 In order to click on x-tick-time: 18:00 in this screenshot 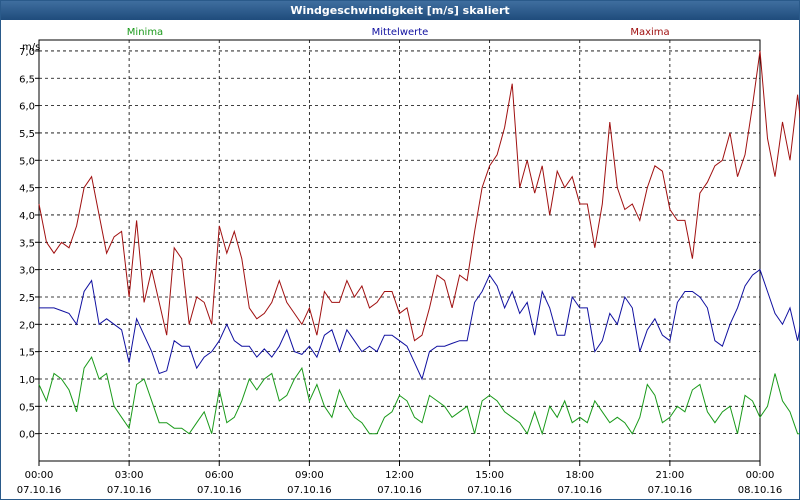, I will do `click(579, 475)`.